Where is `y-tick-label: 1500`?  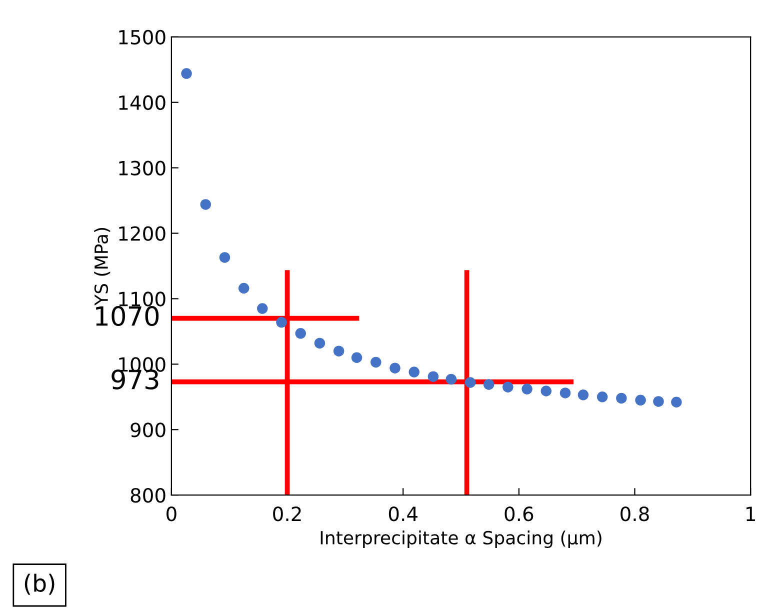
y-tick-label: 1500 is located at coordinates (142, 37).